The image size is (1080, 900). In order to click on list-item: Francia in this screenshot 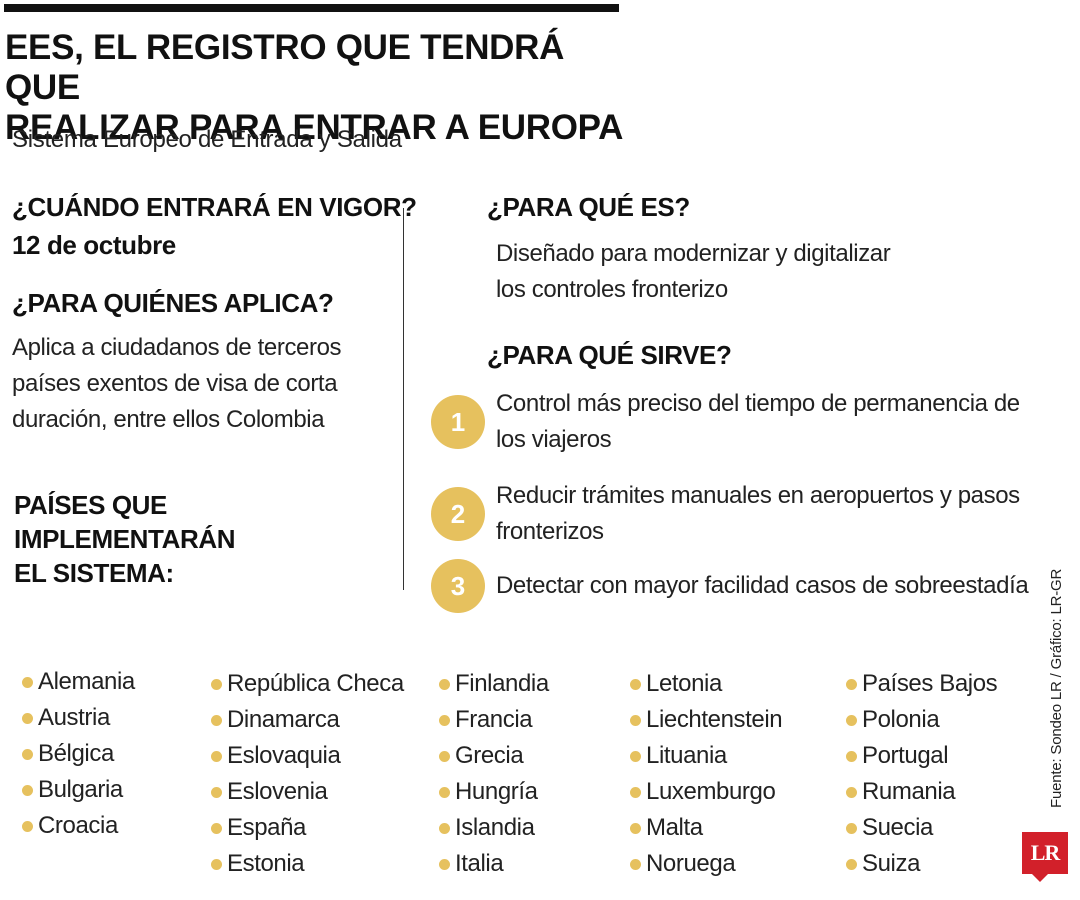, I will do `click(494, 720)`.